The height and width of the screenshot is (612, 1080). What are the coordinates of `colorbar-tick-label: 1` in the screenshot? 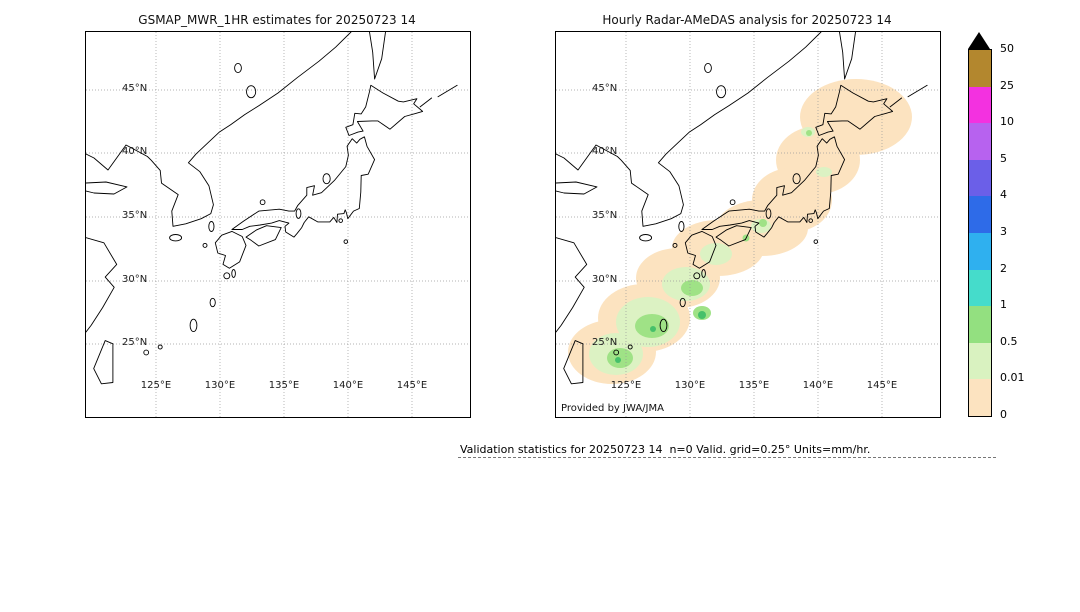 It's located at (1003, 304).